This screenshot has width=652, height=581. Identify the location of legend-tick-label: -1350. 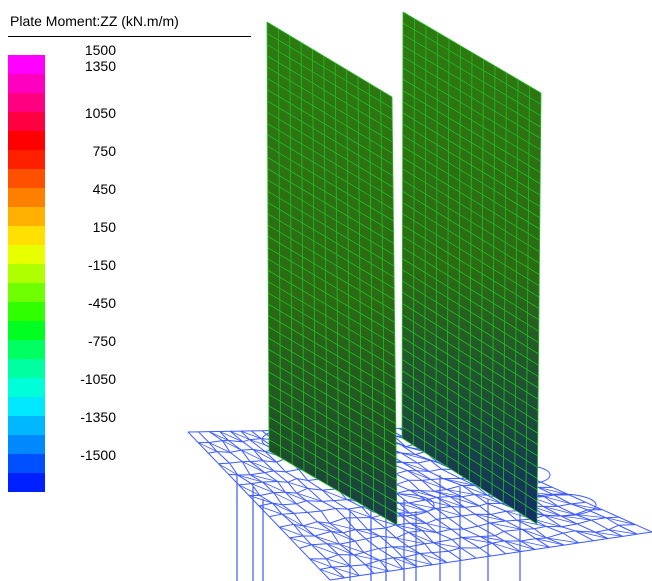
(98, 417).